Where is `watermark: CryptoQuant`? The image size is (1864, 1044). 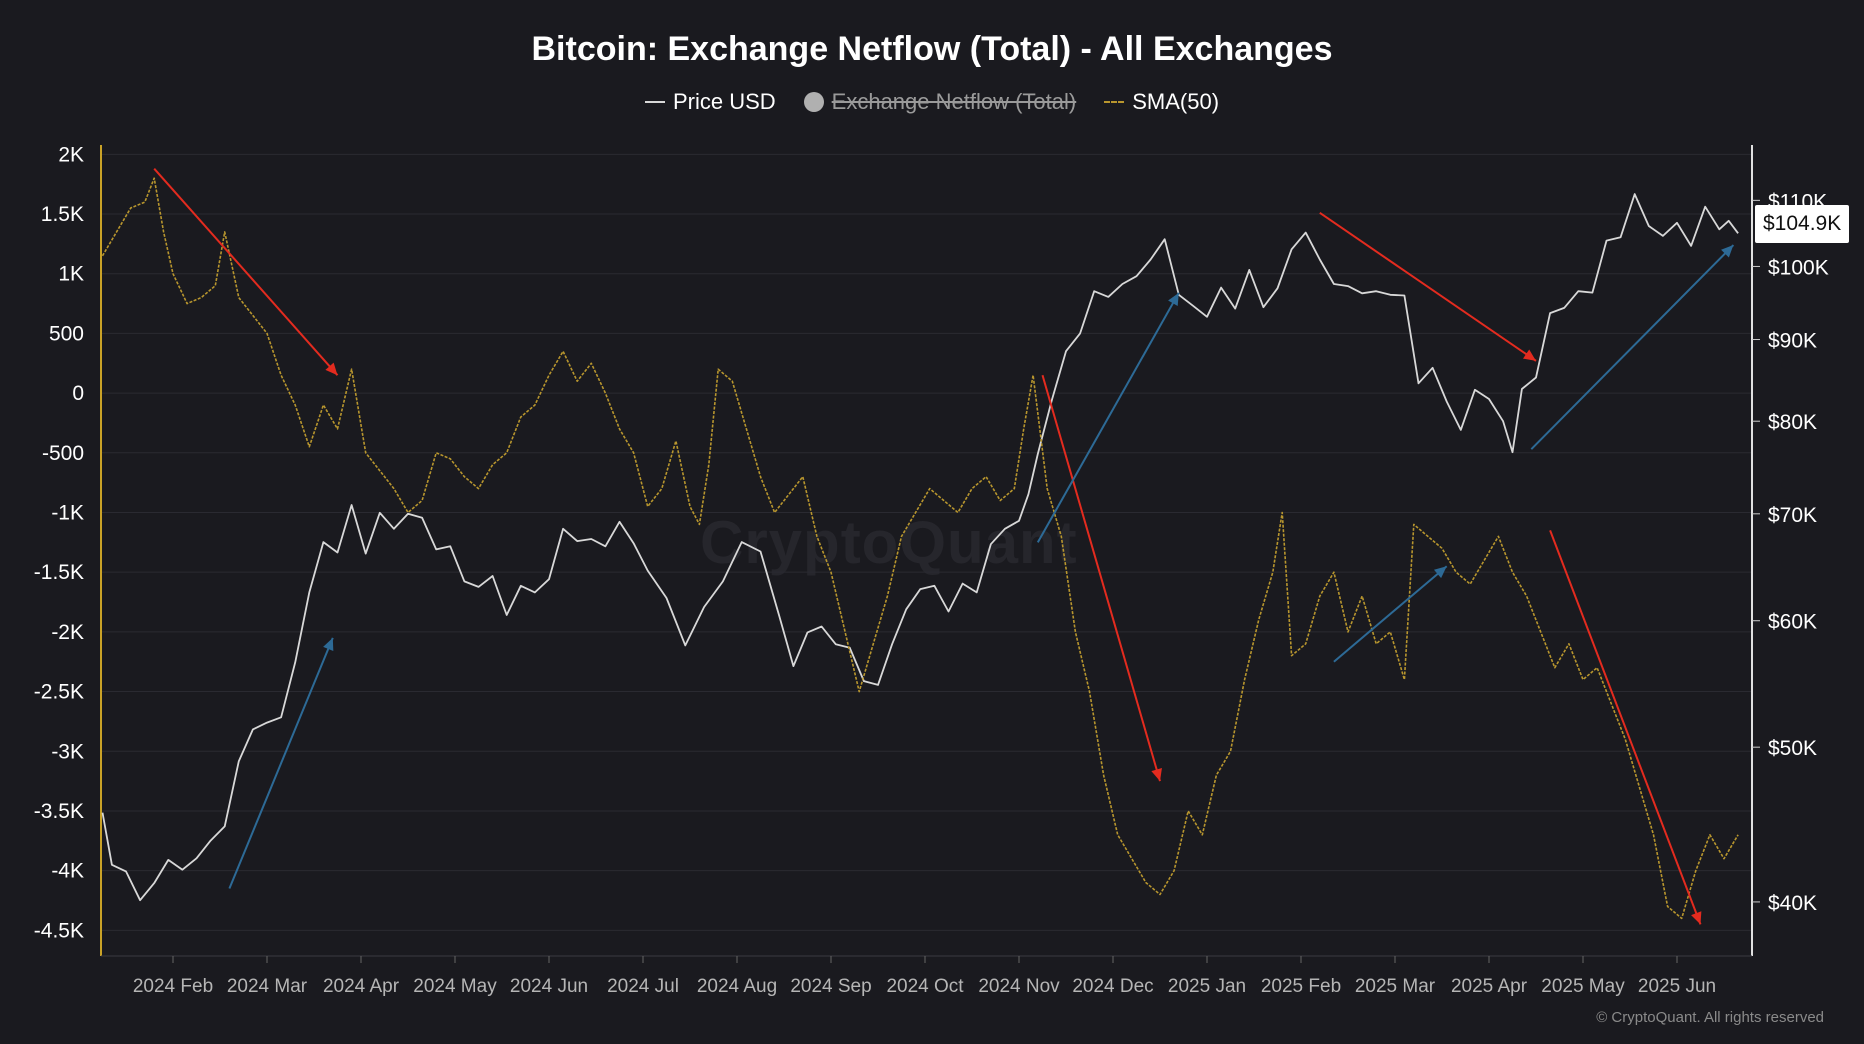 watermark: CryptoQuant is located at coordinates (889, 542).